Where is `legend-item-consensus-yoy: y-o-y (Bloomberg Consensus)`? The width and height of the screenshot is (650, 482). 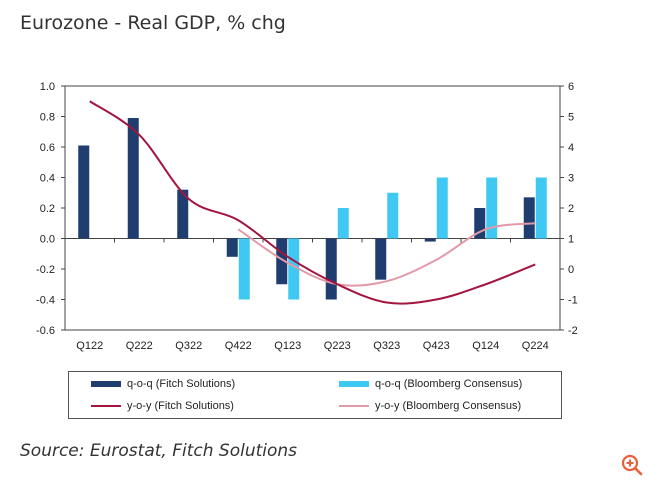 legend-item-consensus-yoy: y-o-y (Bloomberg Consensus) is located at coordinates (430, 406).